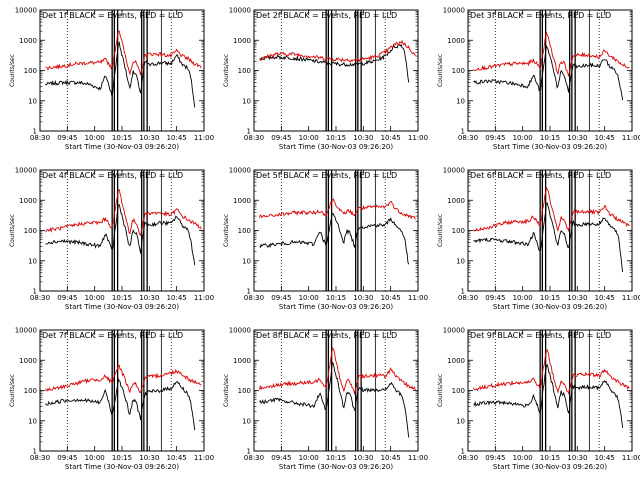 Image resolution: width=640 pixels, height=480 pixels. I want to click on panel-title: Det 8f BLACK = Events, RED = LLD, so click(326, 335).